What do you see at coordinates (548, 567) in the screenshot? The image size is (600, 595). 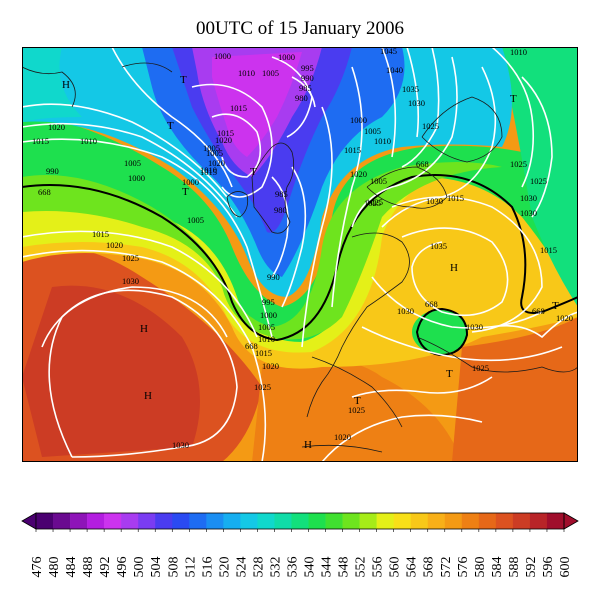 I see `colorbar-tick-label: 596` at bounding box center [548, 567].